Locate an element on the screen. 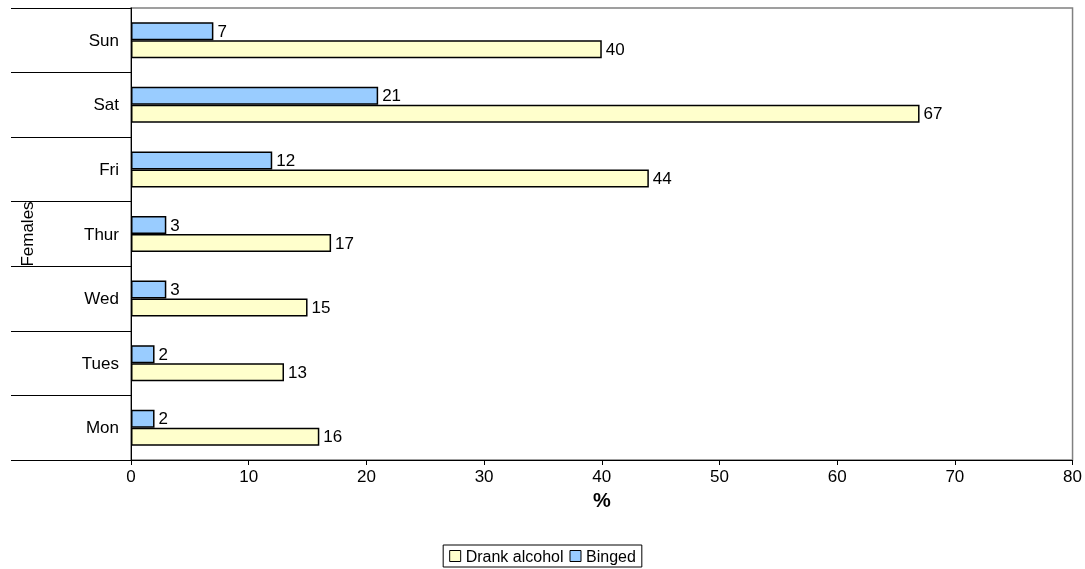  data-label: 40 is located at coordinates (615, 49).